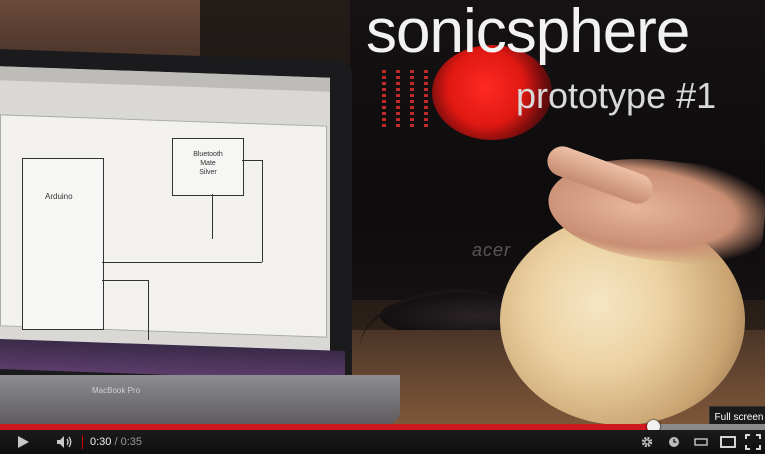 The image size is (765, 454). I want to click on large-player-button, so click(728, 442).